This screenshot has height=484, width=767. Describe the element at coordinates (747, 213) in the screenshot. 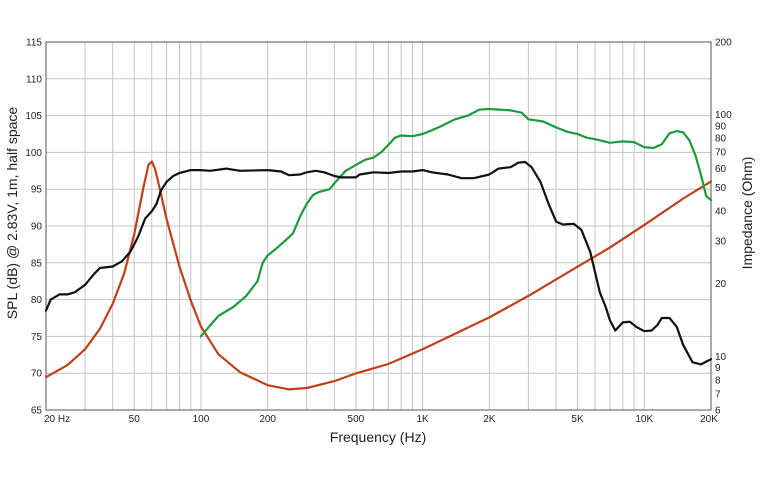

I see `y2-axis-title: Impedance (Ohm)` at that location.